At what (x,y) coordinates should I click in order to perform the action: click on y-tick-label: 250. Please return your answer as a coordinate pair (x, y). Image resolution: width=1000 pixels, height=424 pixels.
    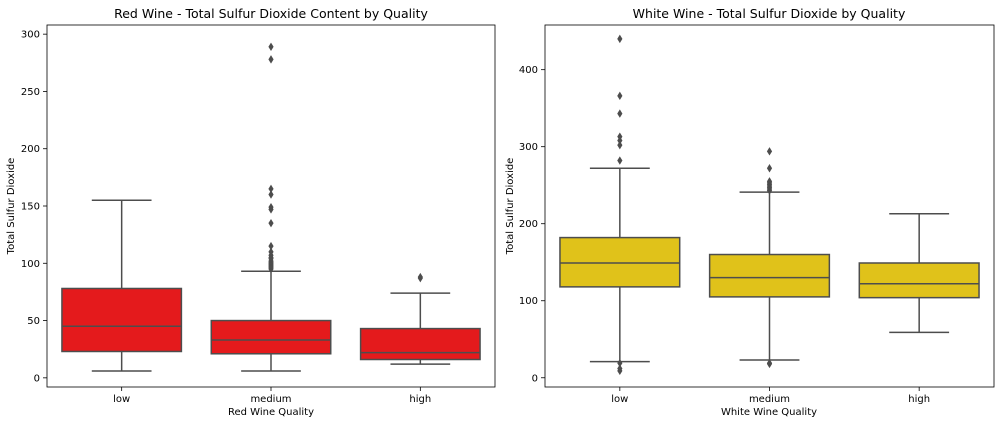
    Looking at the image, I should click on (30, 92).